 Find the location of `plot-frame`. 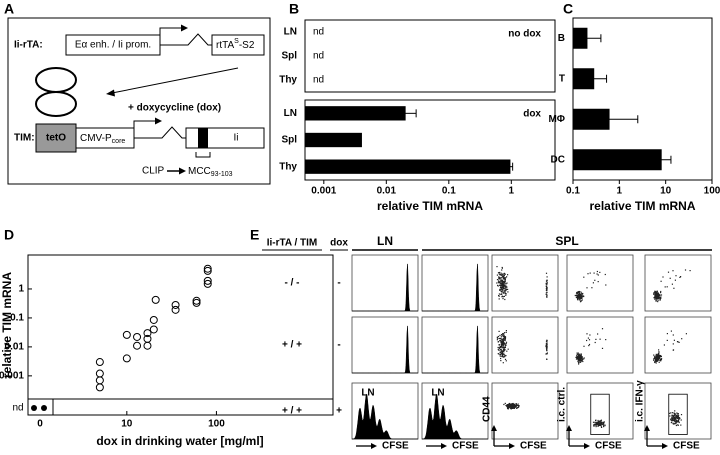

plot-frame is located at coordinates (600, 345).